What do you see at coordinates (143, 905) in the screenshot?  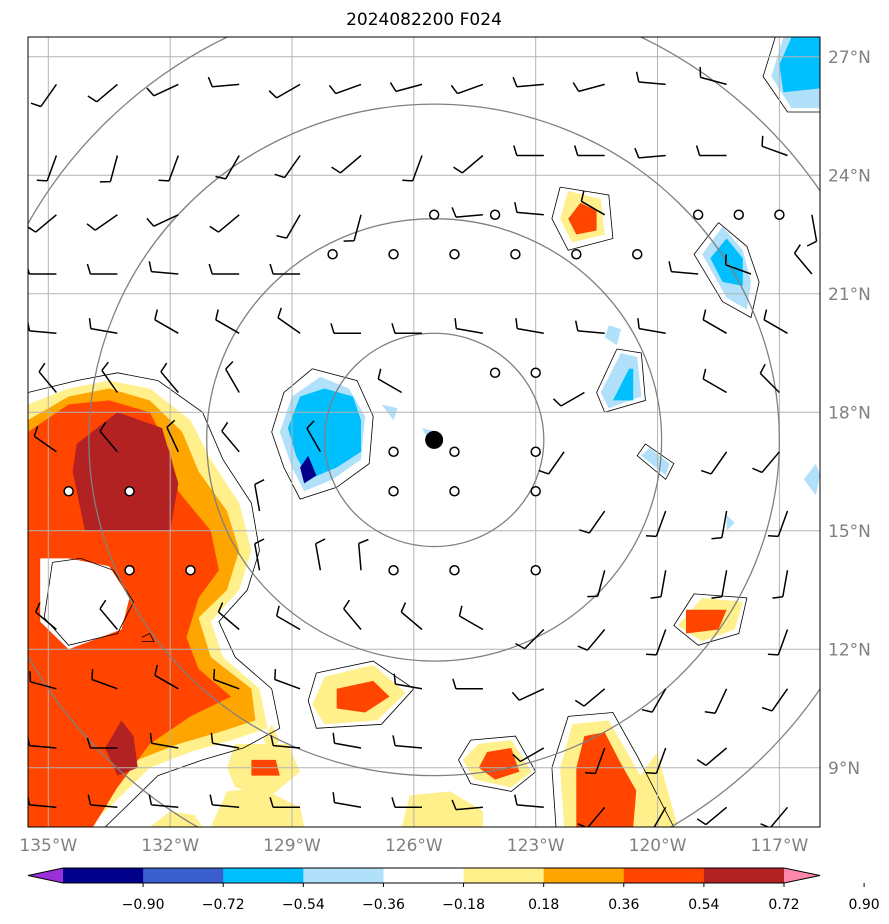 I see `colorbar-label-0: −0.90` at bounding box center [143, 905].